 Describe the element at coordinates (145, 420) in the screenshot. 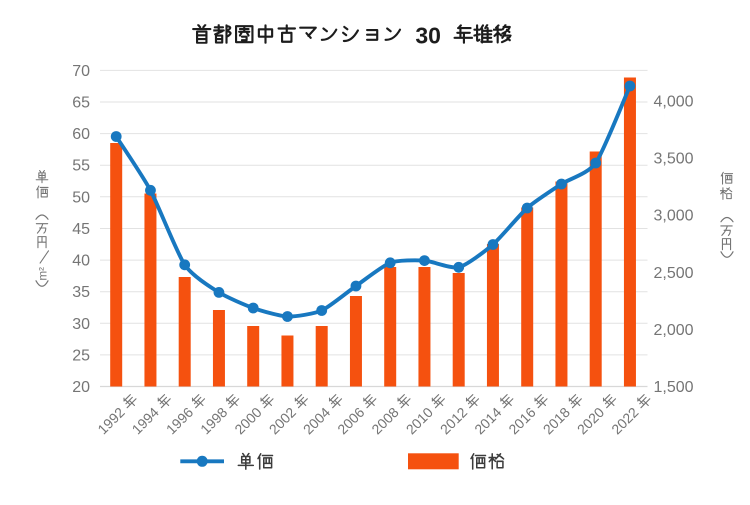

I see `svg-text: 1994` at that location.